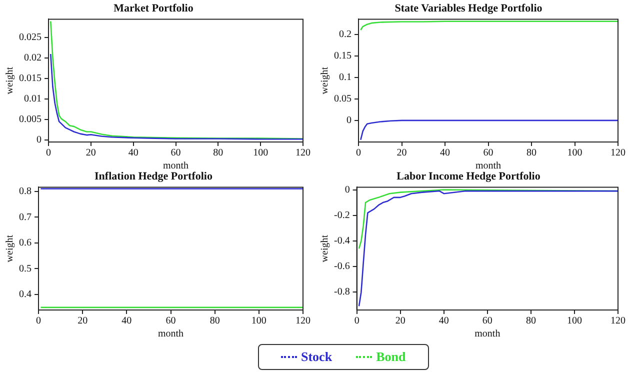 Image resolution: width=630 pixels, height=372 pixels. Describe the element at coordinates (342, 215) in the screenshot. I see `y-tick-label: -0.2` at that location.